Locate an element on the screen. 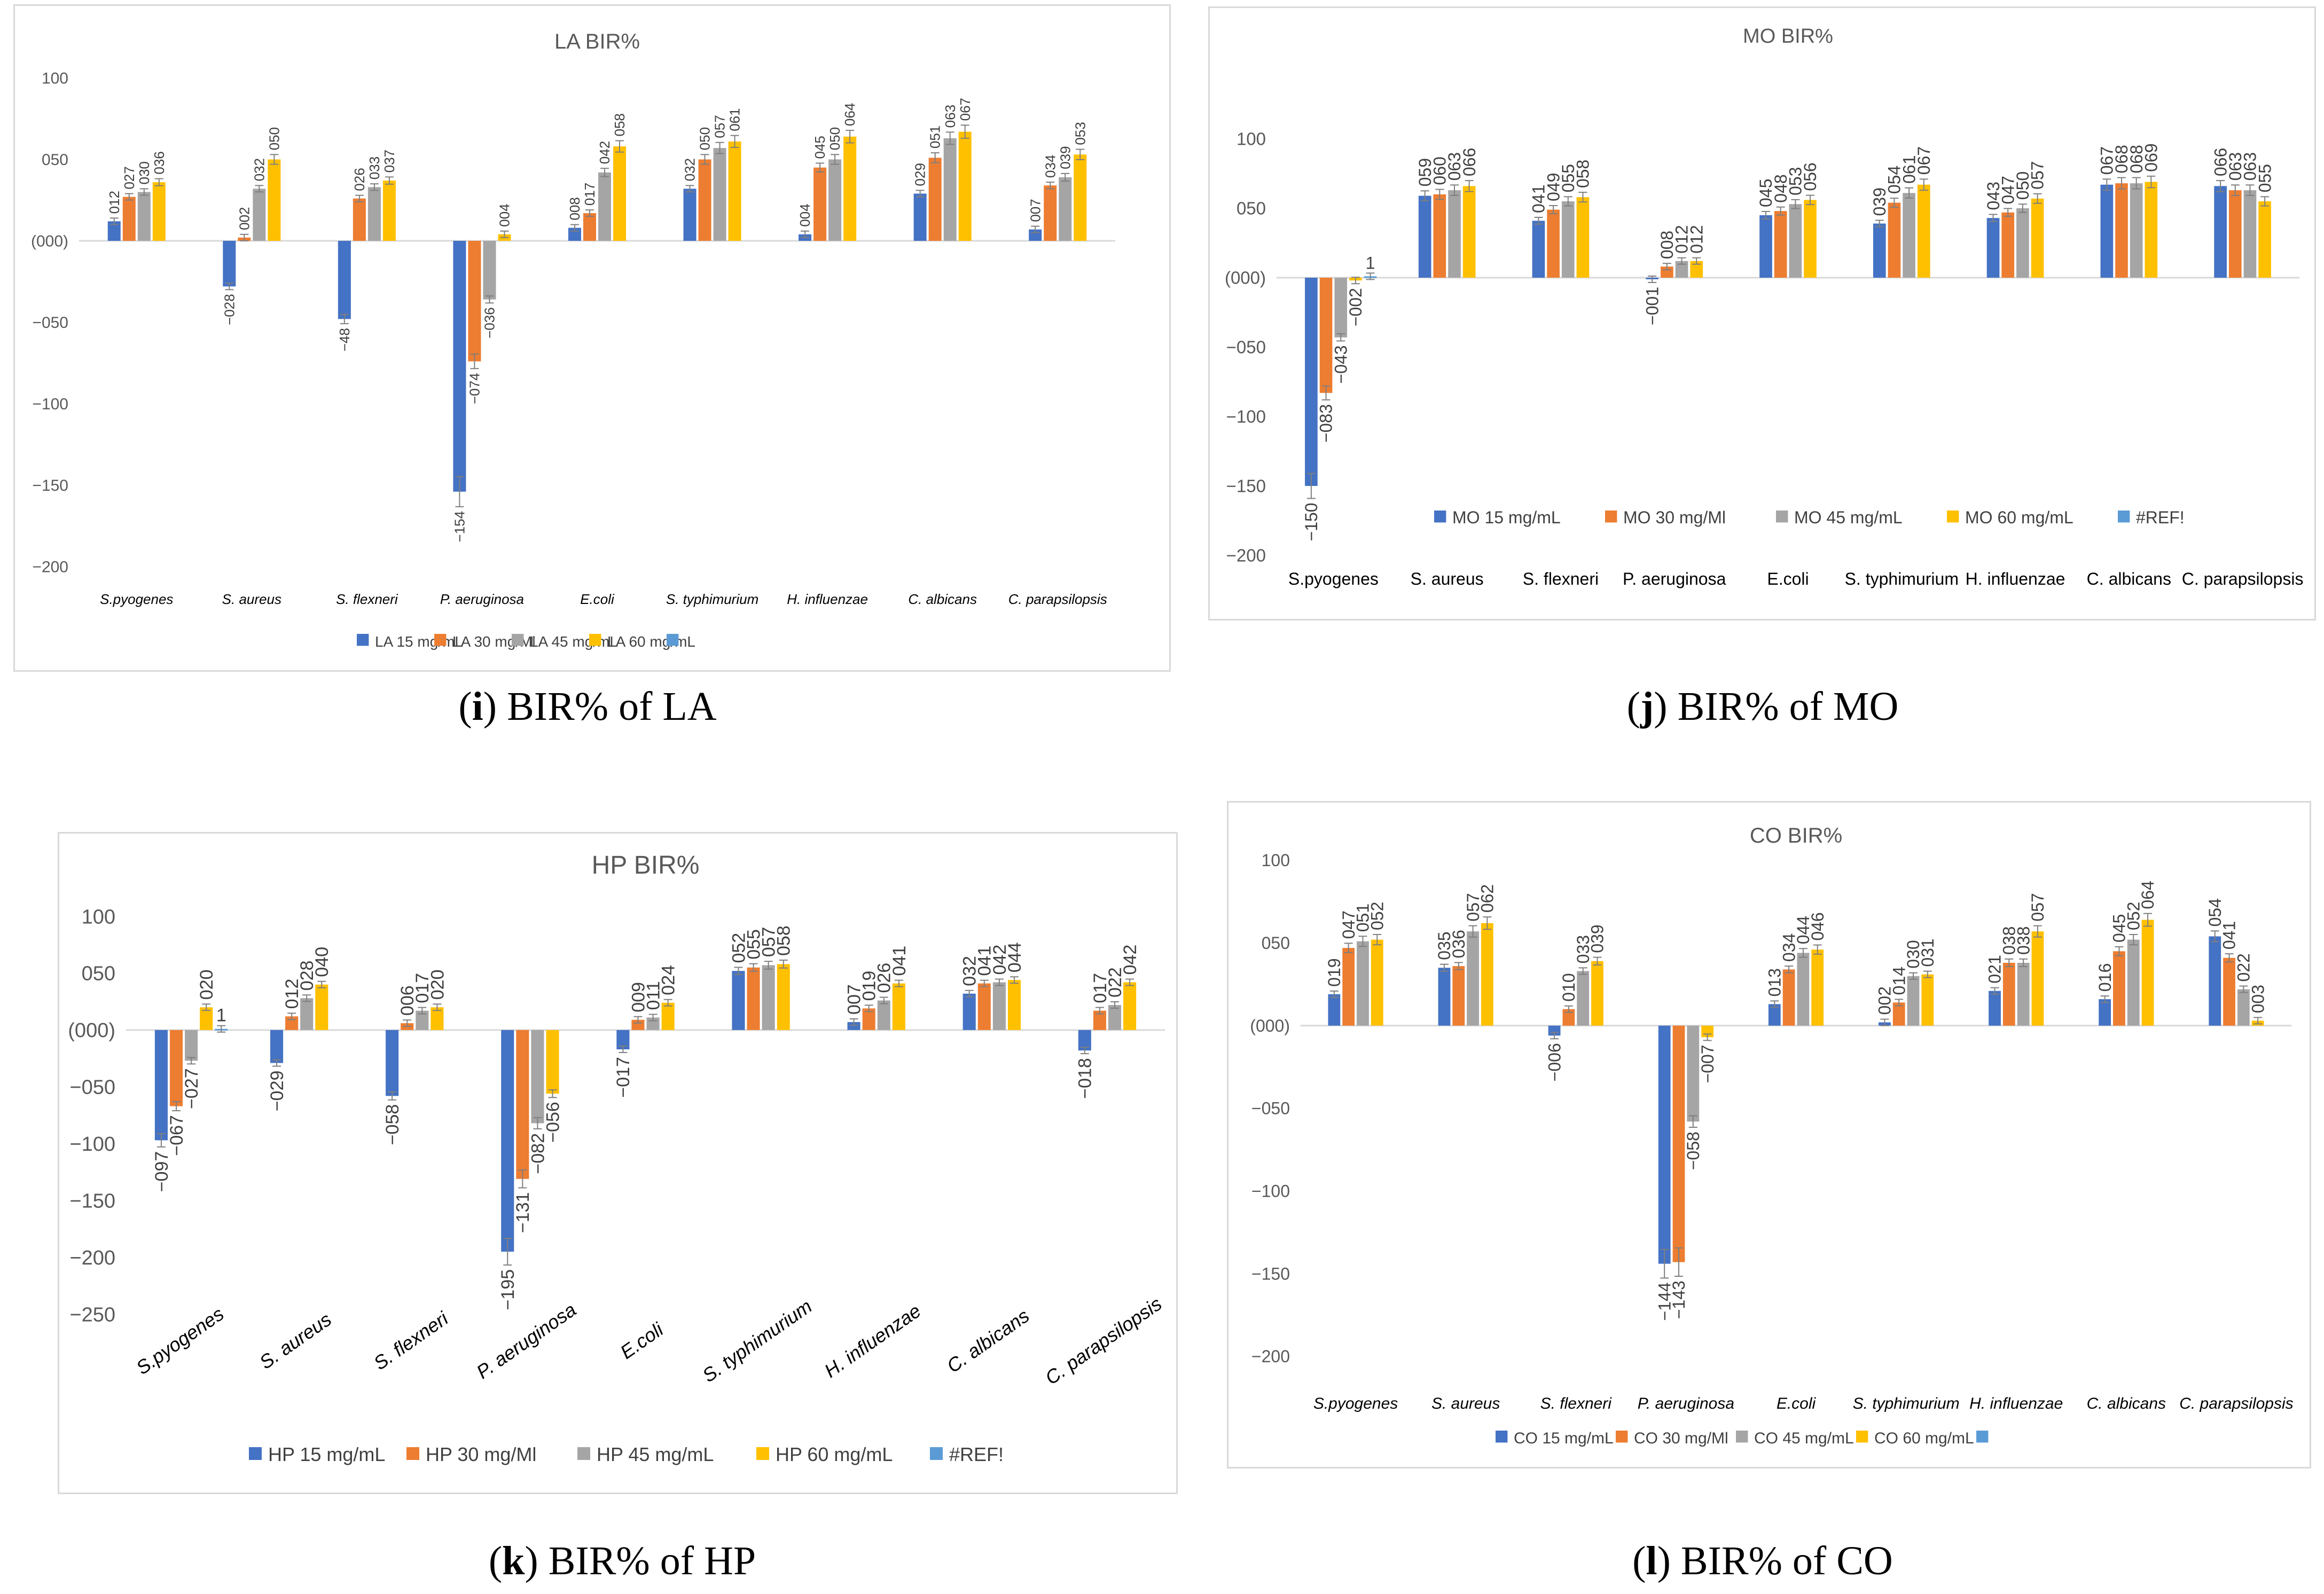  caption-hp-letter: k is located at coordinates (513, 1560).